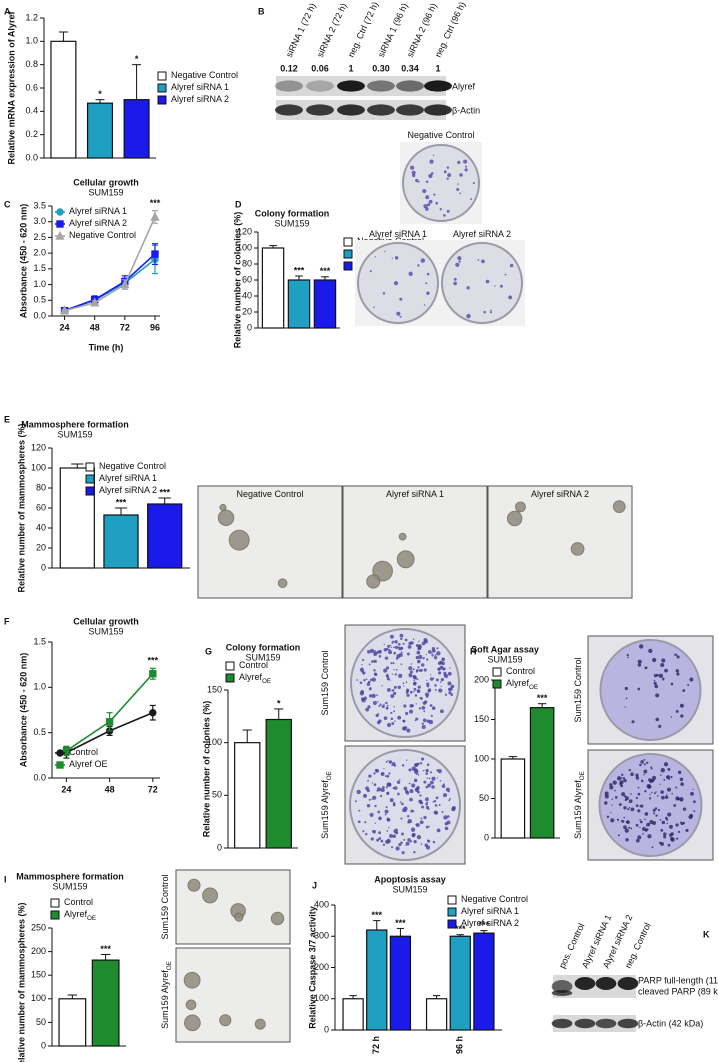 The image size is (718, 1062). Describe the element at coordinates (464, 86) in the screenshot. I see `row-label: Alyref` at that location.